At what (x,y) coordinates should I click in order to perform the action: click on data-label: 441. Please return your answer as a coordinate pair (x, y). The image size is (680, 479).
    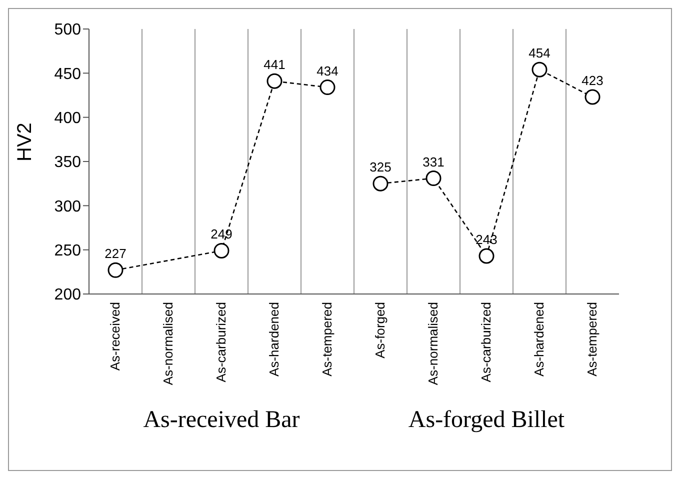
    Looking at the image, I should click on (275, 64).